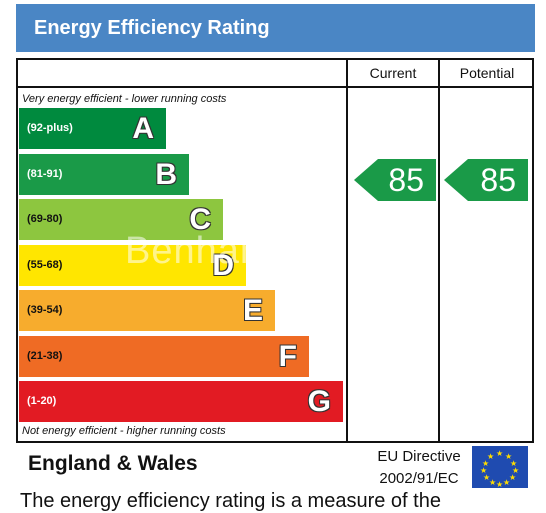  I want to click on band-range: (1-20), so click(42, 401).